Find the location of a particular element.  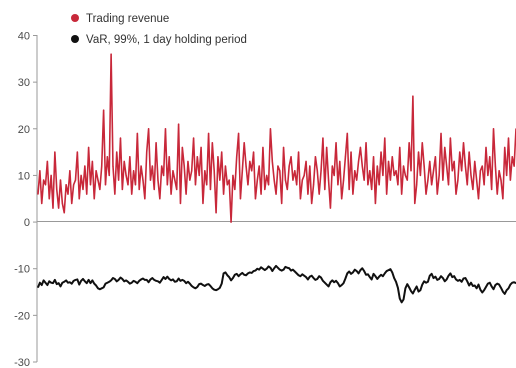

y-axis-ticks: 40 30 20 10 0 -10 -20 -30 is located at coordinates (25, 199).